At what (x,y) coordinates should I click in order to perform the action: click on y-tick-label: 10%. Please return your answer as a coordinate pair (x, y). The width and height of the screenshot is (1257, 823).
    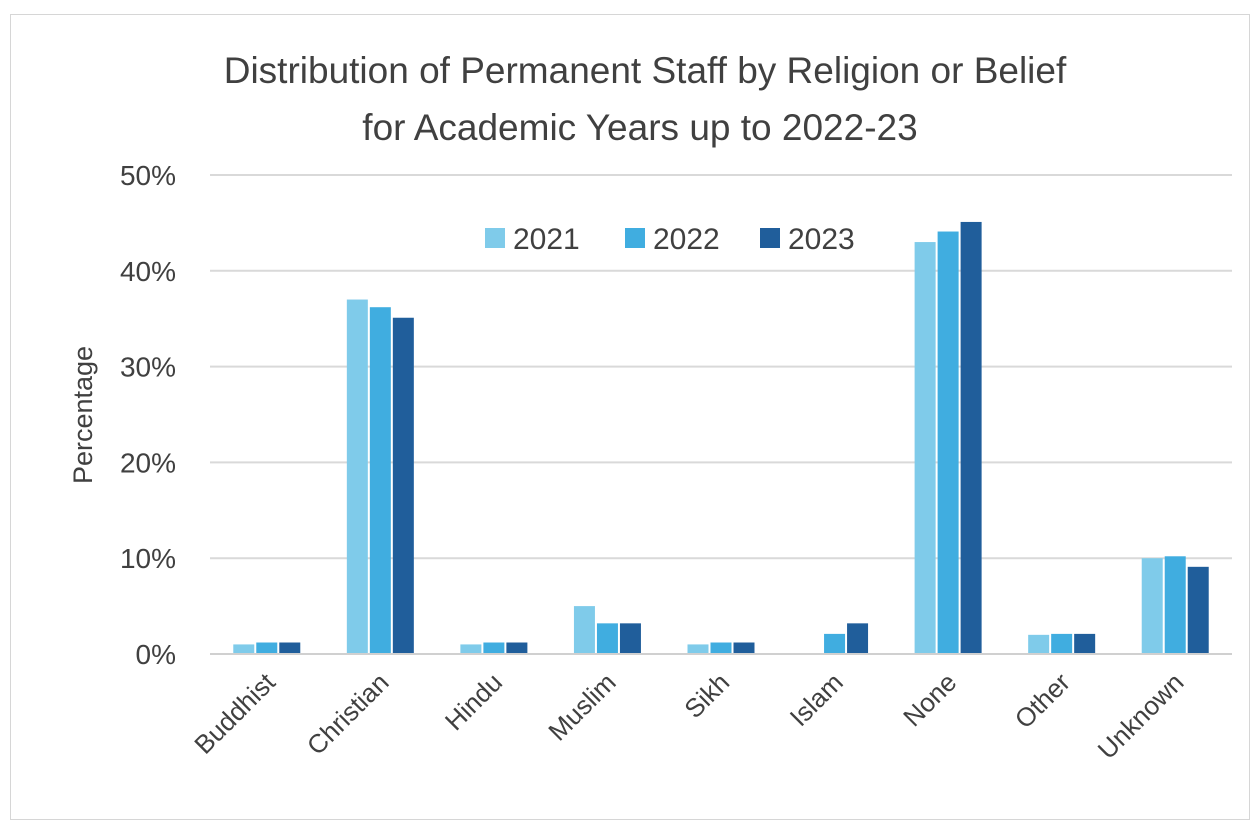
    Looking at the image, I should click on (148, 558).